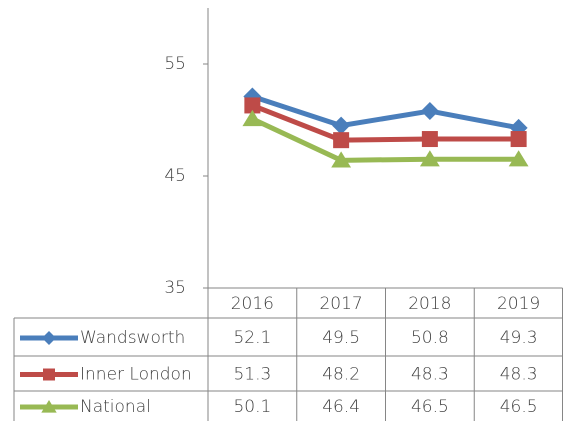 The image size is (563, 421). I want to click on x-tick-label: 2018, so click(429, 304).